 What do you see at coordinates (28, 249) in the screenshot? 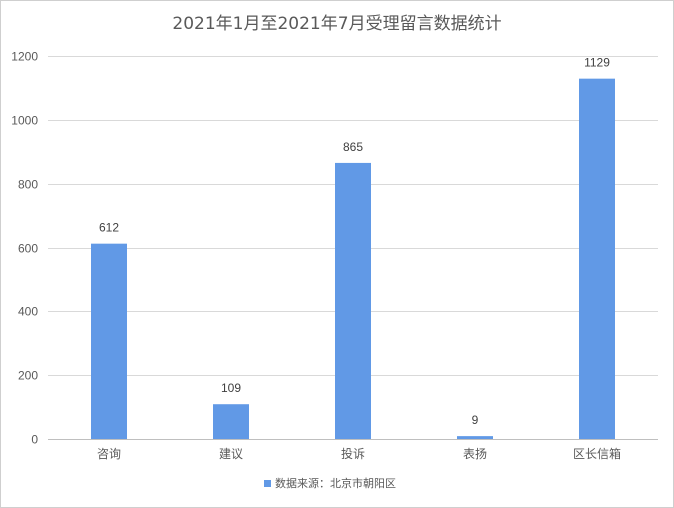
I see `y-tick-label: 600` at bounding box center [28, 249].